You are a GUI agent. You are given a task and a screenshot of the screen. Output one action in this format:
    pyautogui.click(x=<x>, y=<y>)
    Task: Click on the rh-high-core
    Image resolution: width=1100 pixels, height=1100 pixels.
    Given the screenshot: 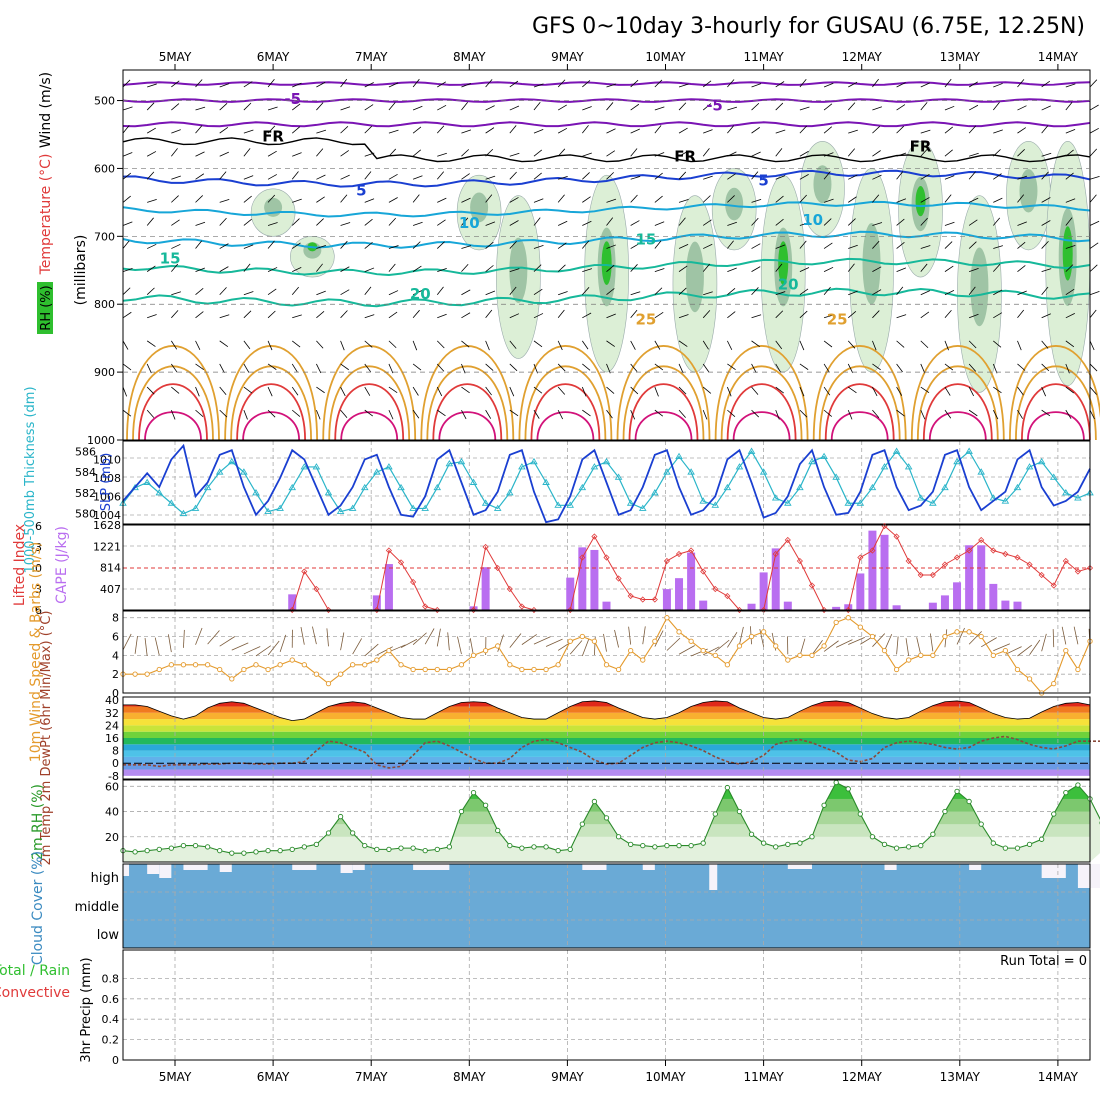 What is the action you would take?
    pyautogui.click(x=606, y=263)
    